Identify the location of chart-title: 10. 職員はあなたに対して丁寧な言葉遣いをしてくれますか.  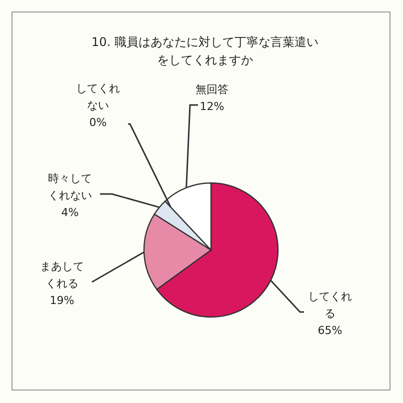
(205, 51).